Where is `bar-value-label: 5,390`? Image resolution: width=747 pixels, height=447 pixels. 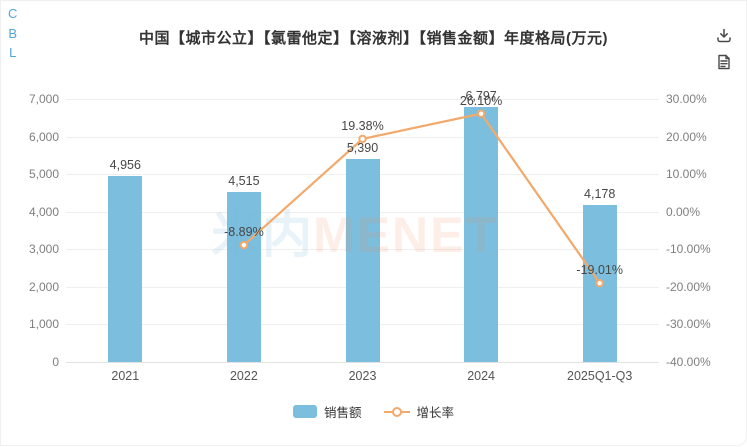
bar-value-label: 5,390 is located at coordinates (362, 148).